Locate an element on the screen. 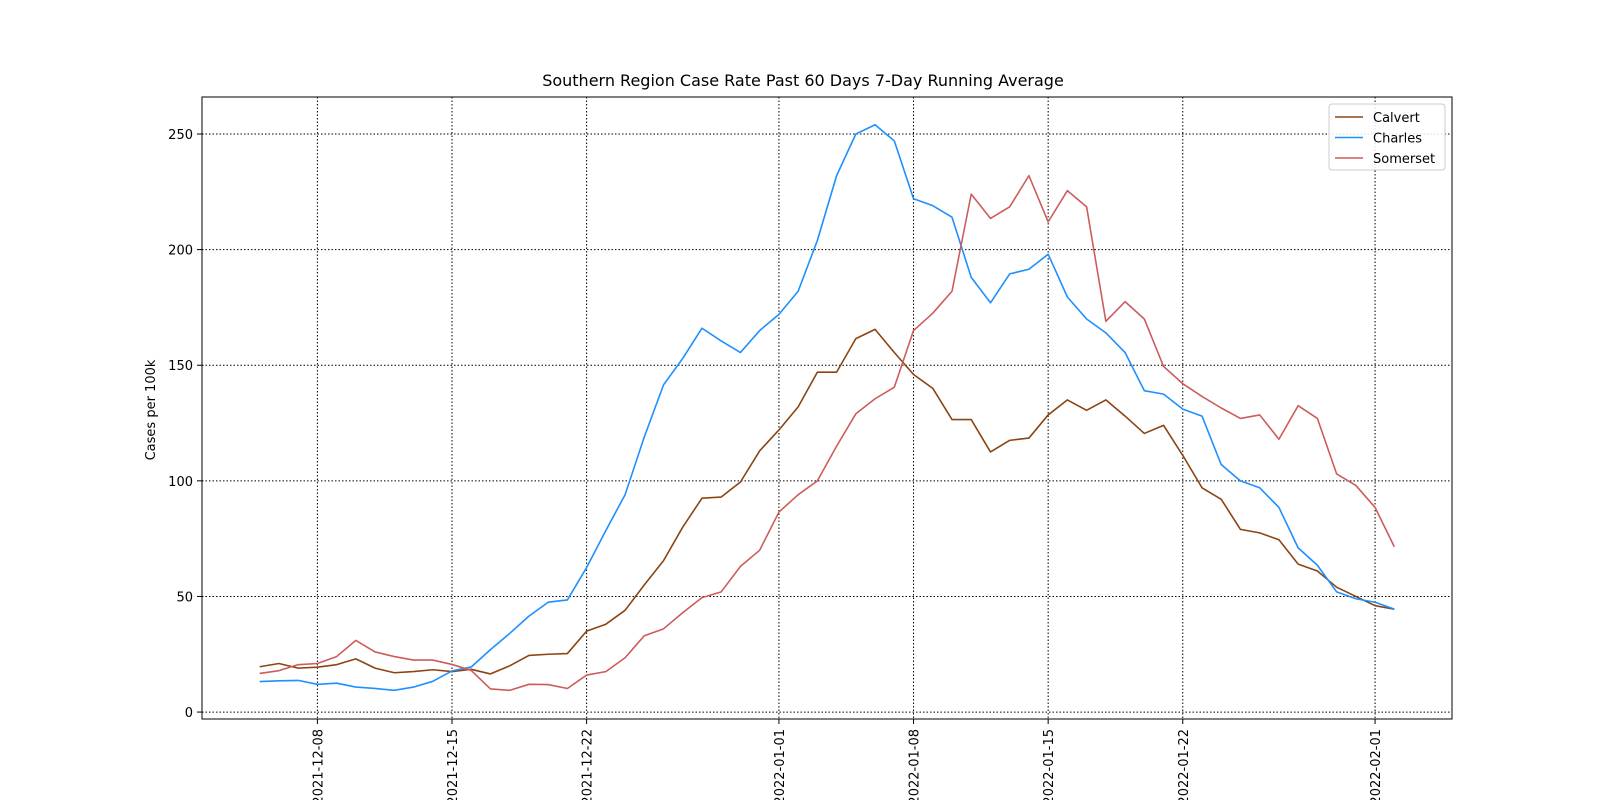  x-tick-label: 2021-12-15 is located at coordinates (453, 764).